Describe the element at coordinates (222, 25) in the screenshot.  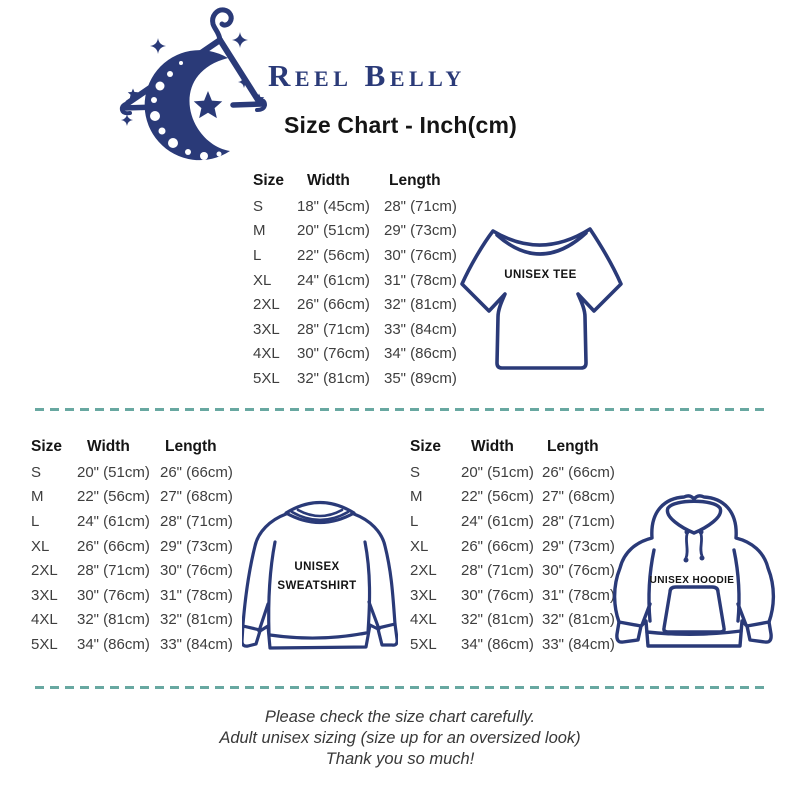
I see `hanger-hook-icon` at that location.